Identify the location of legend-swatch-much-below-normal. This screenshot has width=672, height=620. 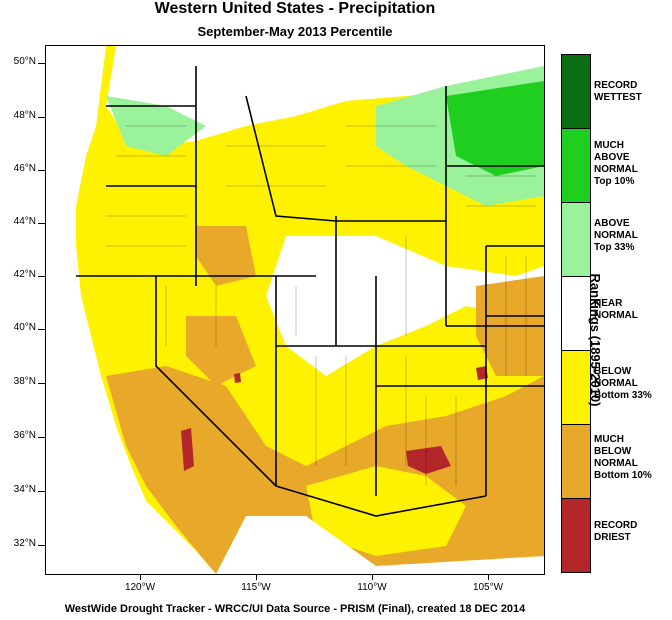
(576, 462).